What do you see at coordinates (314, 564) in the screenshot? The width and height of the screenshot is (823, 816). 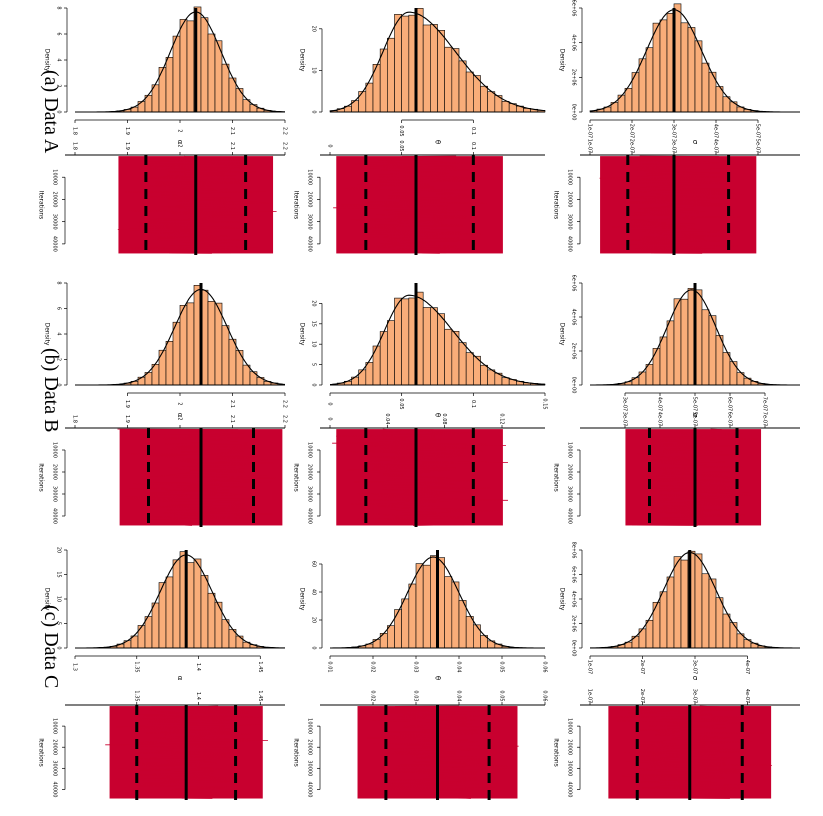 I see `y-tick-label: 60` at bounding box center [314, 564].